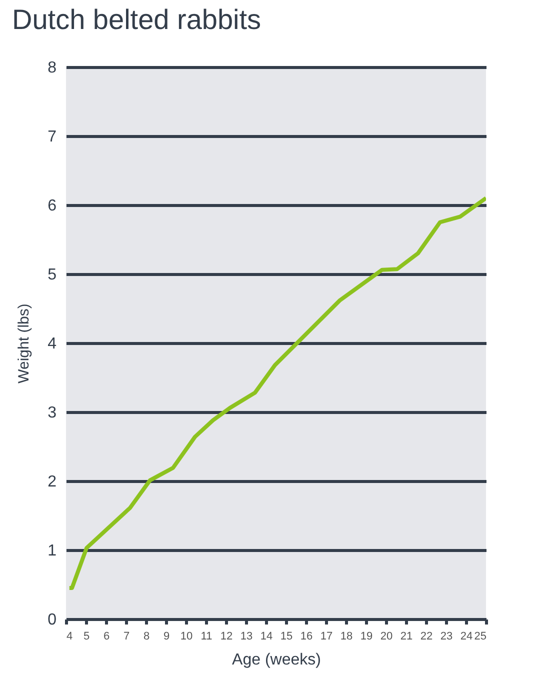 The height and width of the screenshot is (685, 542). What do you see at coordinates (52, 551) in the screenshot?
I see `y-tick-label: 1` at bounding box center [52, 551].